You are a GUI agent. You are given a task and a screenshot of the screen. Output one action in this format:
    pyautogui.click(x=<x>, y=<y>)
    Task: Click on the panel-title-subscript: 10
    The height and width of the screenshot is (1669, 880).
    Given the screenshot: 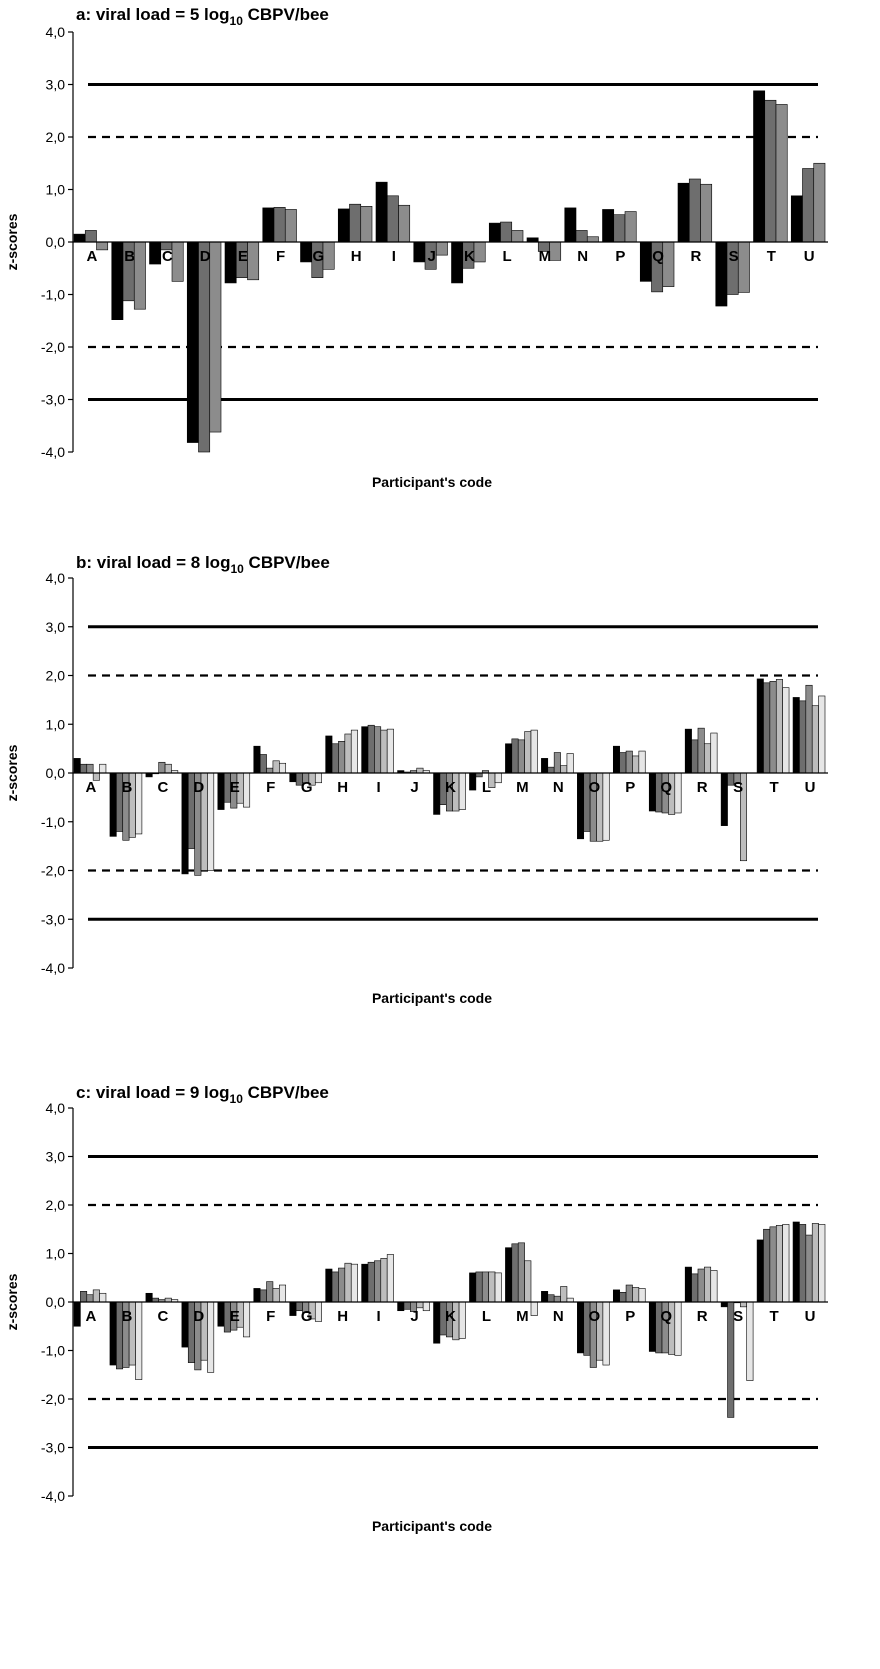 What is the action you would take?
    pyautogui.click(x=237, y=21)
    